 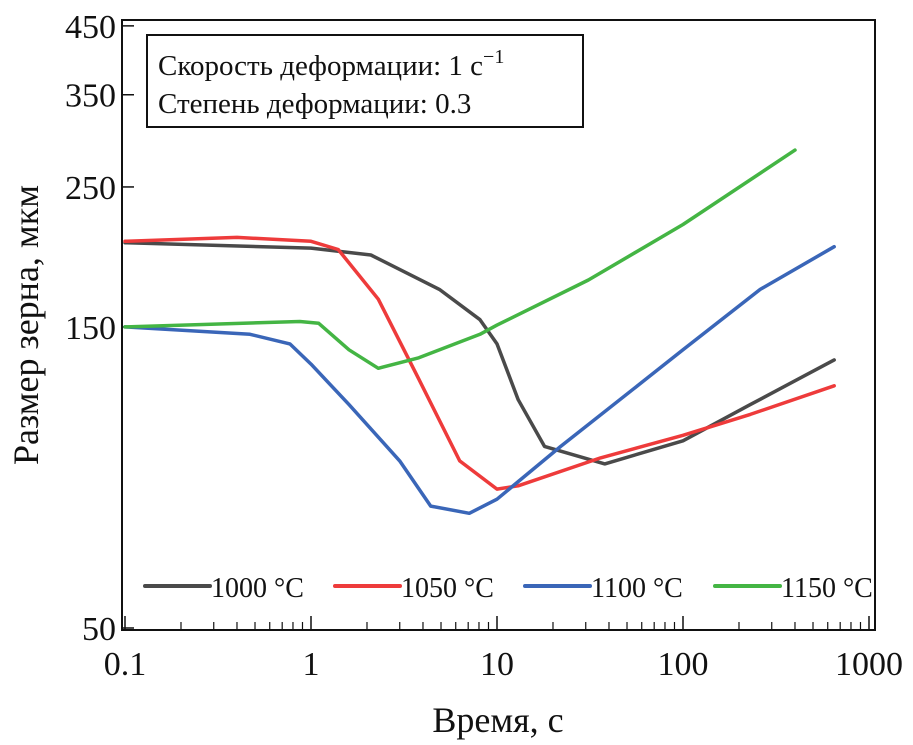 I want to click on superscript: −1, so click(x=493, y=57).